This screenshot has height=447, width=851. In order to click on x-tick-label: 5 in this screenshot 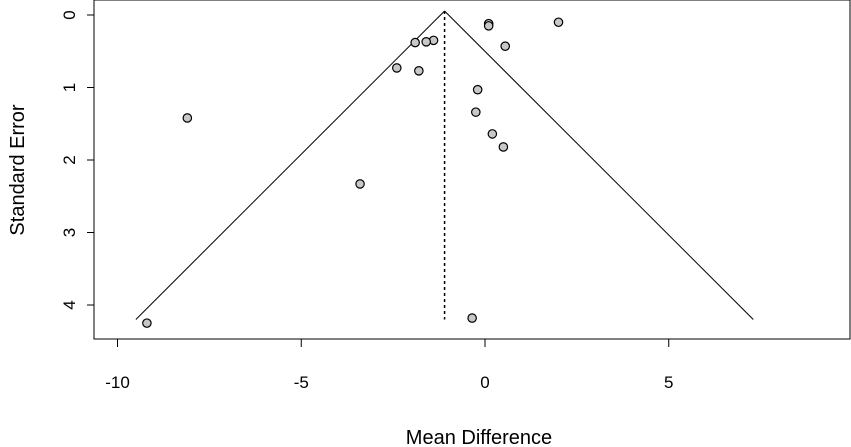, I will do `click(668, 382)`.